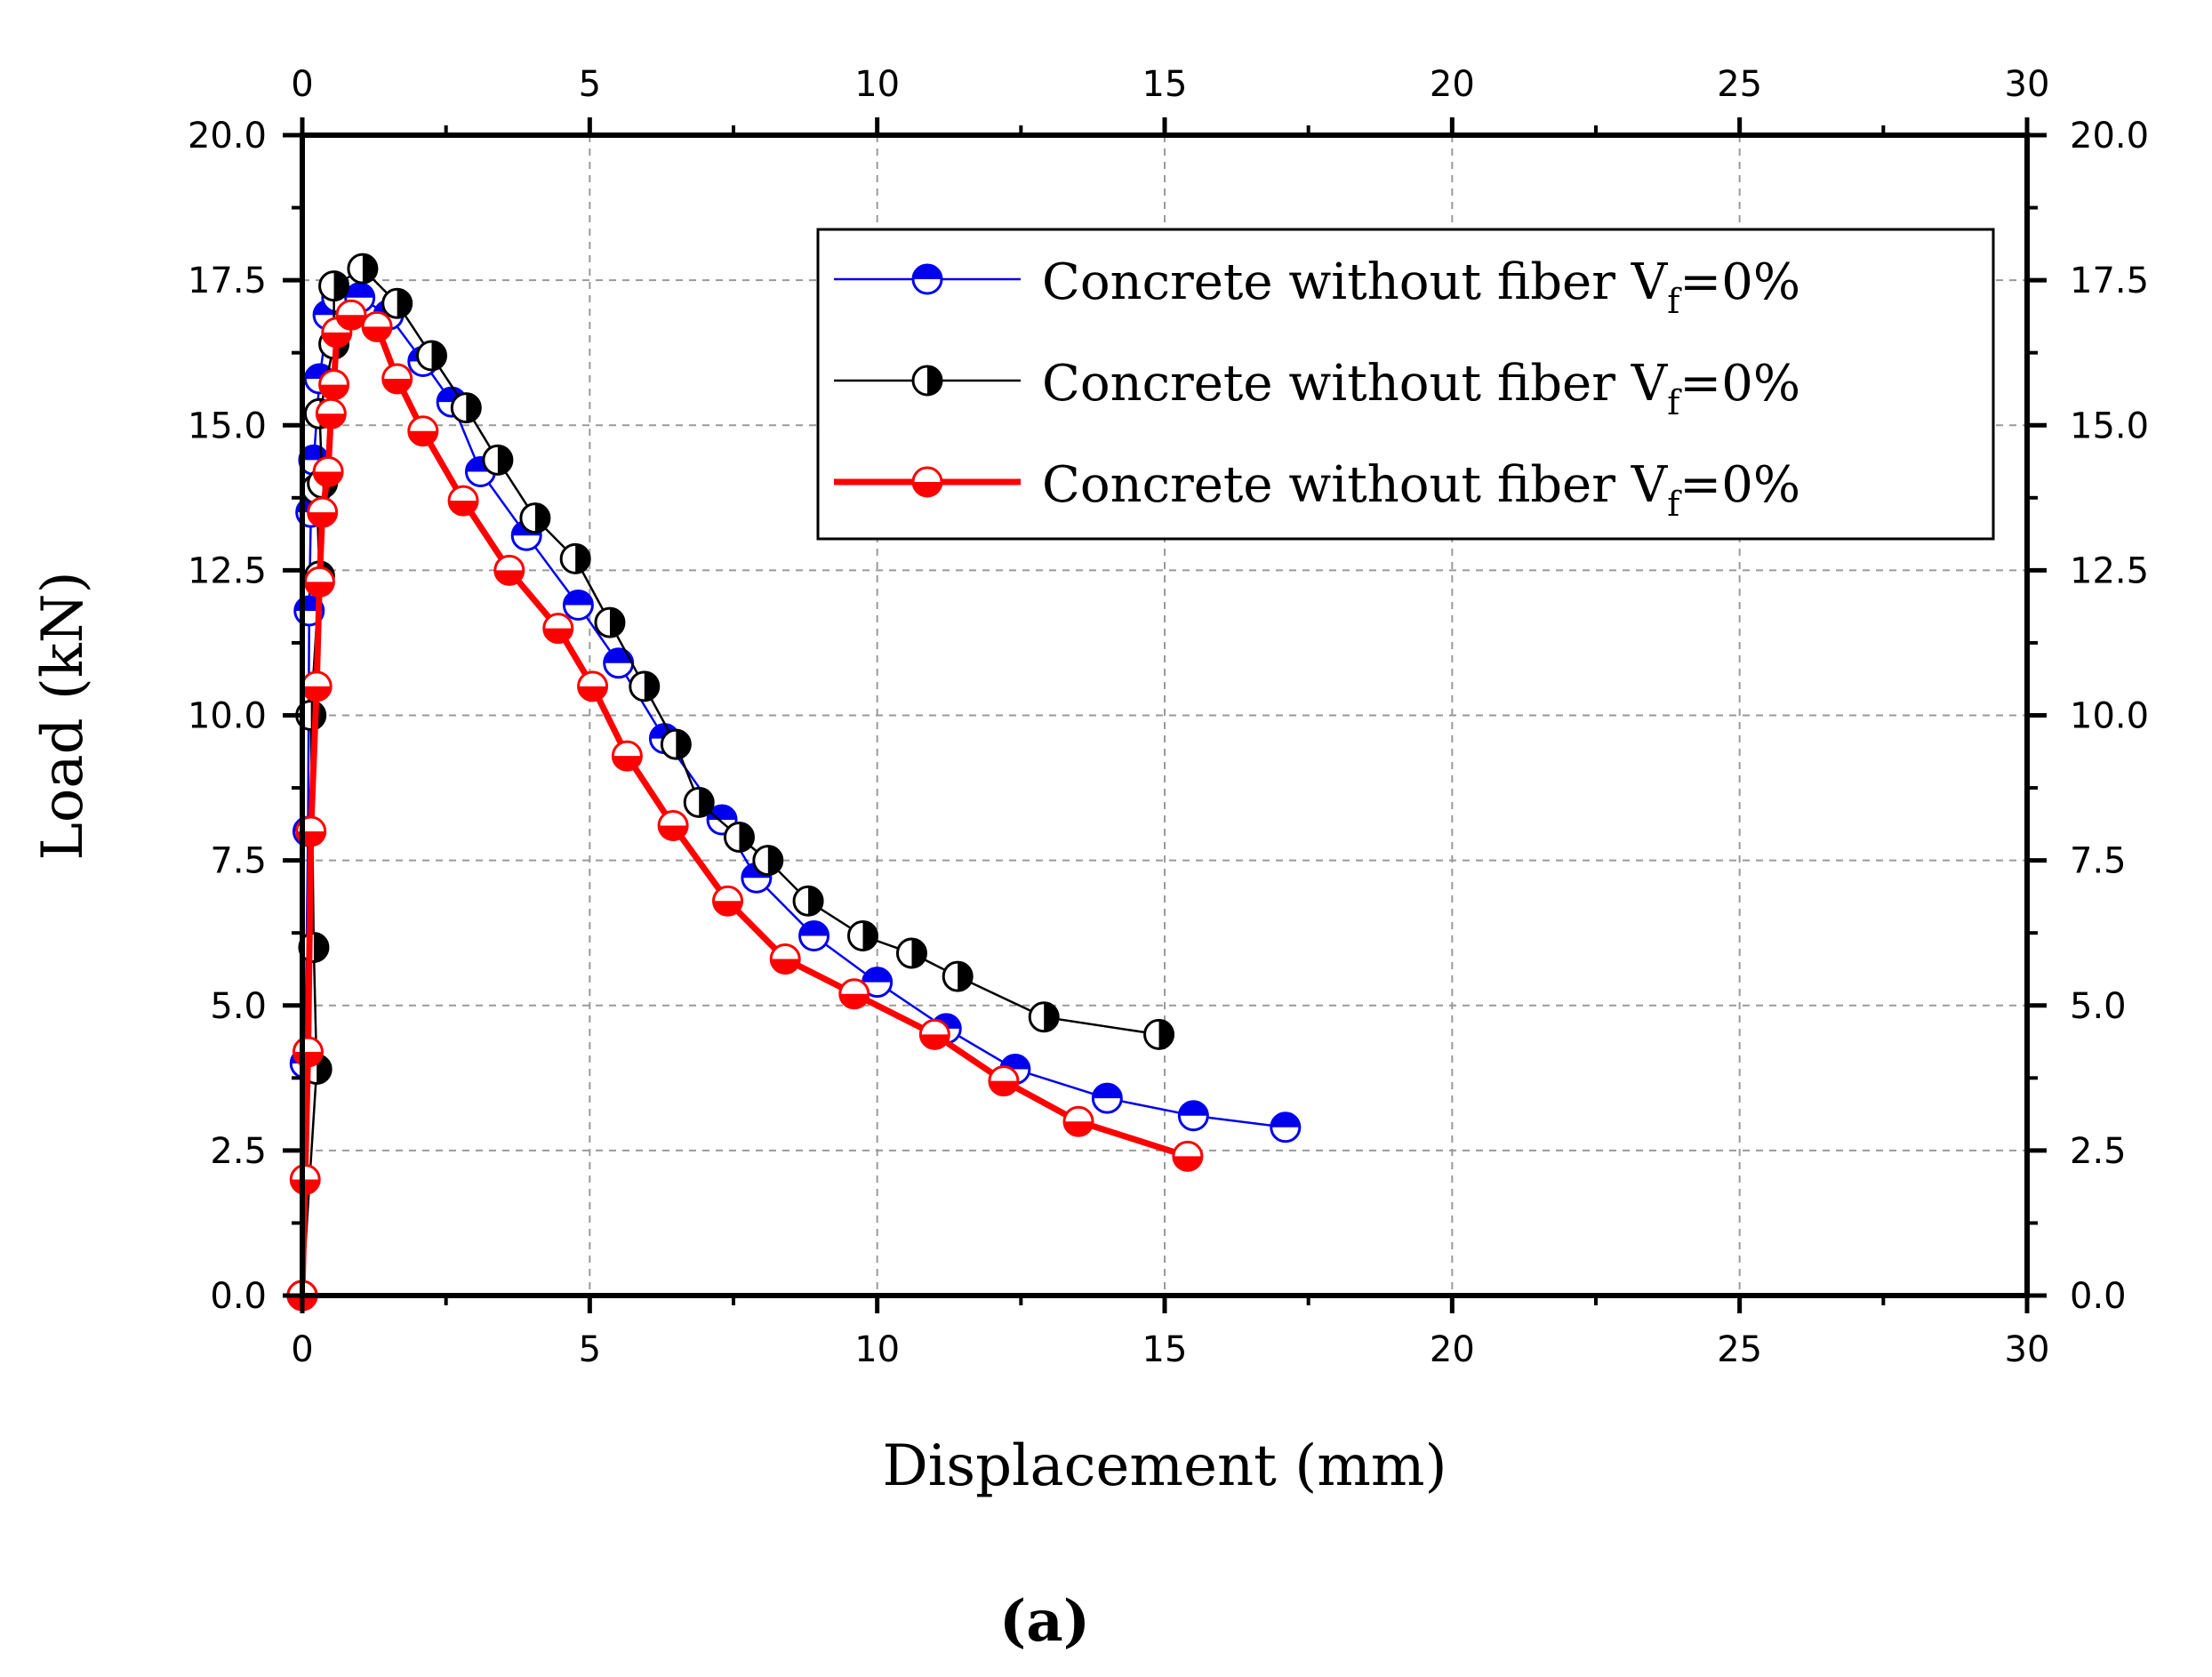 The height and width of the screenshot is (1677, 2212). Describe the element at coordinates (1164, 1466) in the screenshot. I see `x-axis-title: Displacement (mm)` at that location.